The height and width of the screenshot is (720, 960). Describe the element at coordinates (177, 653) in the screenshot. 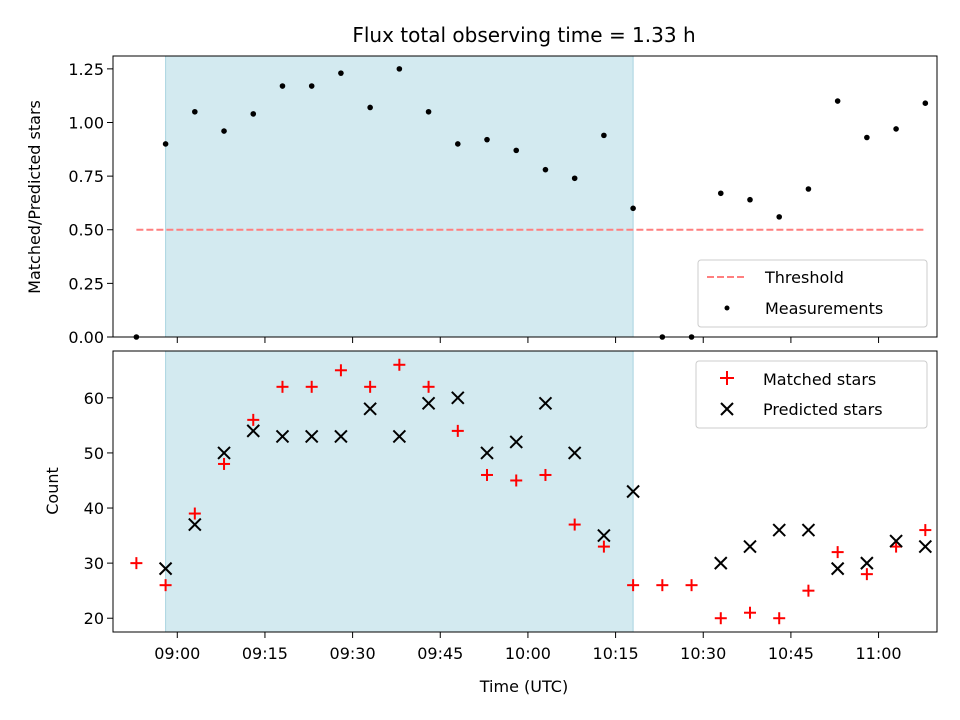

I see `x-tick-label: 09:00` at that location.